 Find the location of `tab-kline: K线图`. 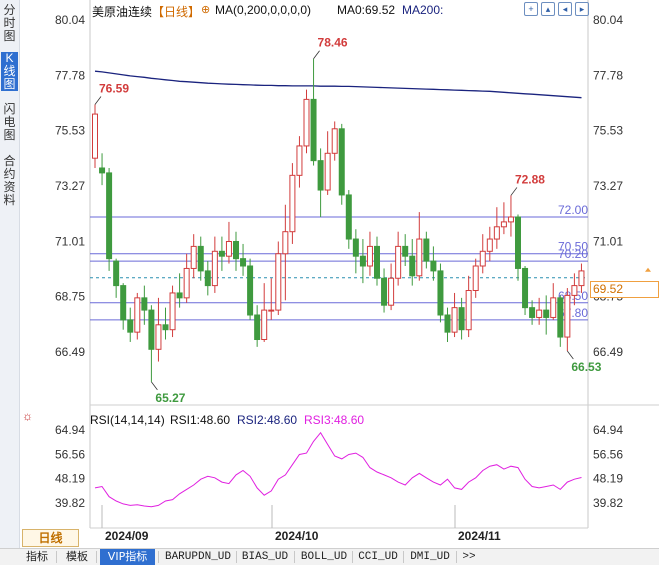

tab-kline: K线图 is located at coordinates (9, 71).